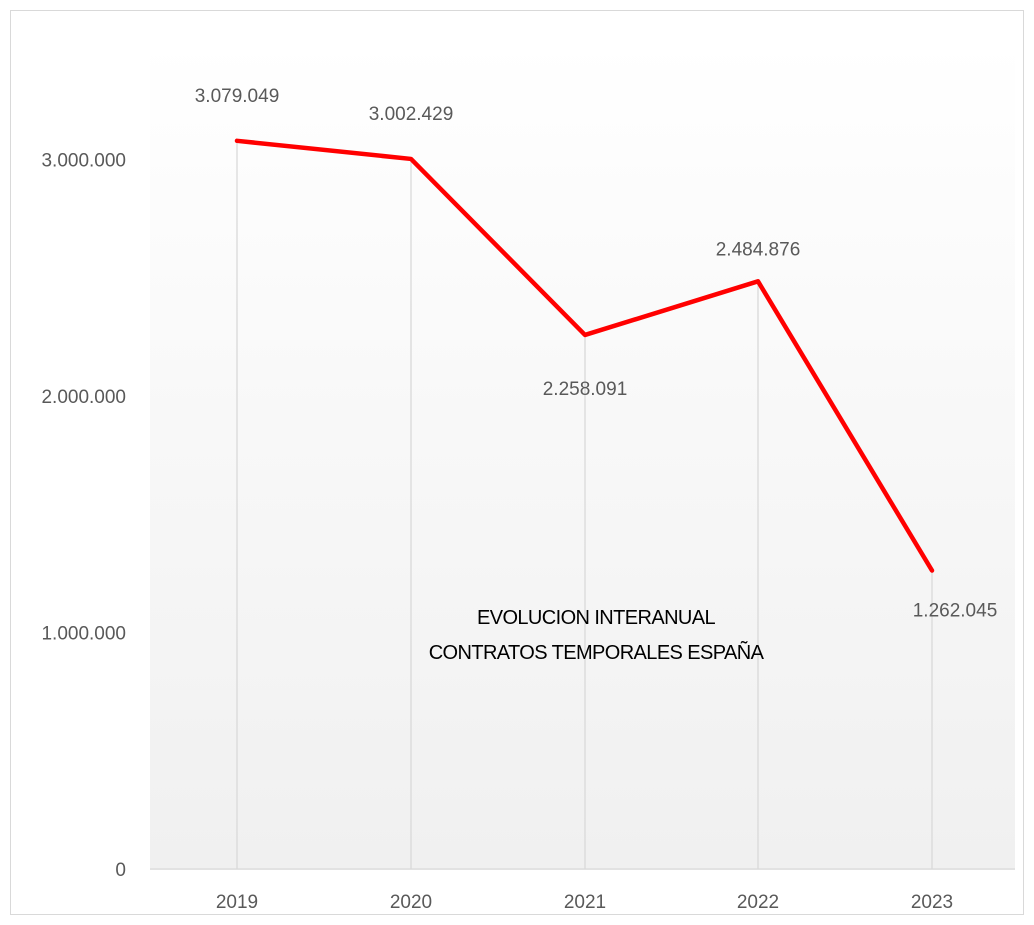  What do you see at coordinates (120, 870) in the screenshot?
I see `y-tick-label: 0` at bounding box center [120, 870].